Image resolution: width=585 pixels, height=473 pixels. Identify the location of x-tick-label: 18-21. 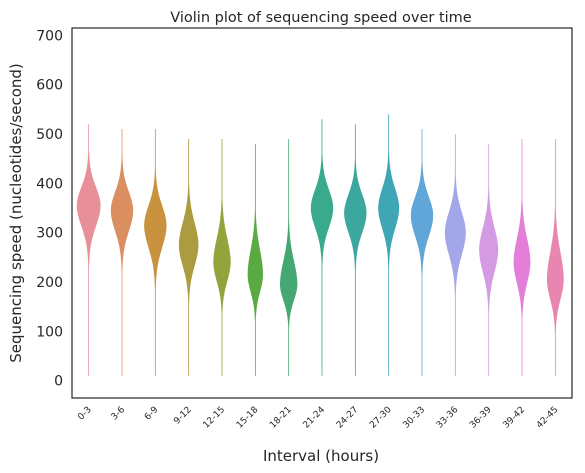
(281, 418).